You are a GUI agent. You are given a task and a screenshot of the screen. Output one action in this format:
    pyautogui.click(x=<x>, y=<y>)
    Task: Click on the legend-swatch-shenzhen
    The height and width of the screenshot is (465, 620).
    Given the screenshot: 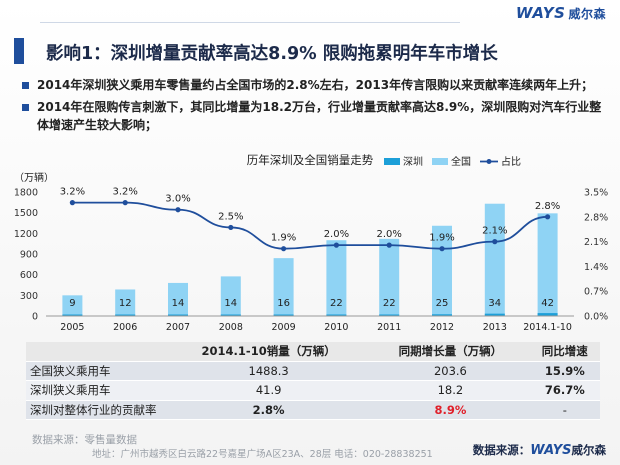 What is the action you would take?
    pyautogui.click(x=392, y=161)
    